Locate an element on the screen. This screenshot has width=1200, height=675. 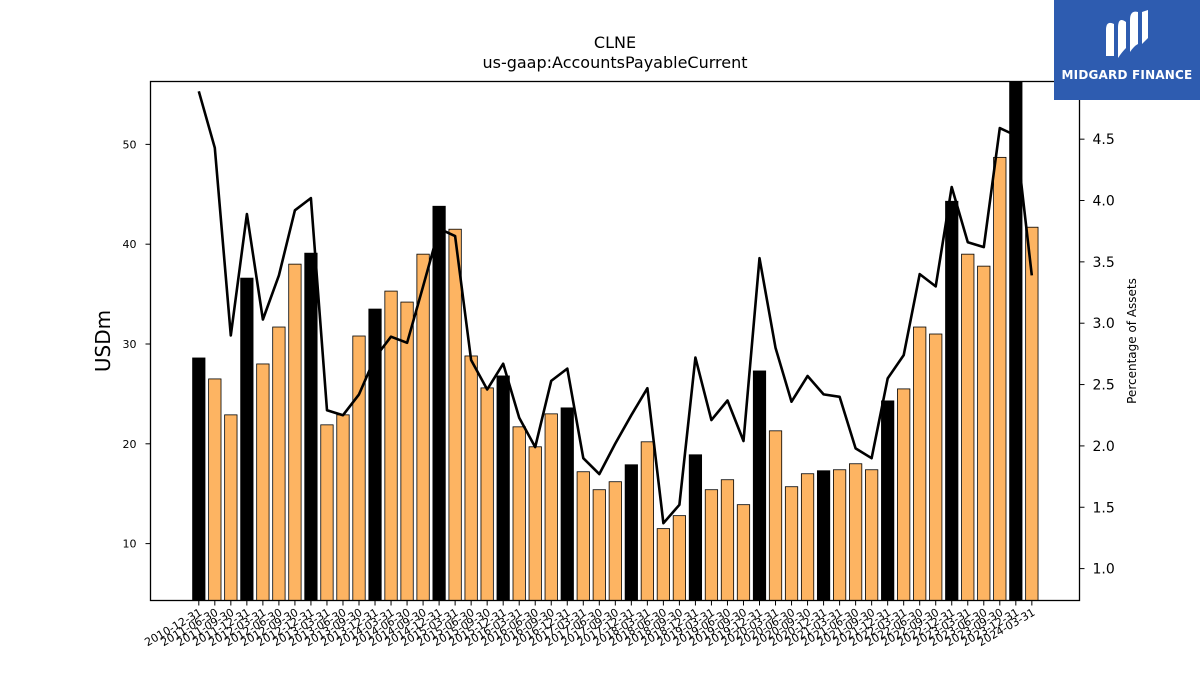
chart-subtitle: us-gaap:AccountsPayableCurrent is located at coordinates (614, 62).